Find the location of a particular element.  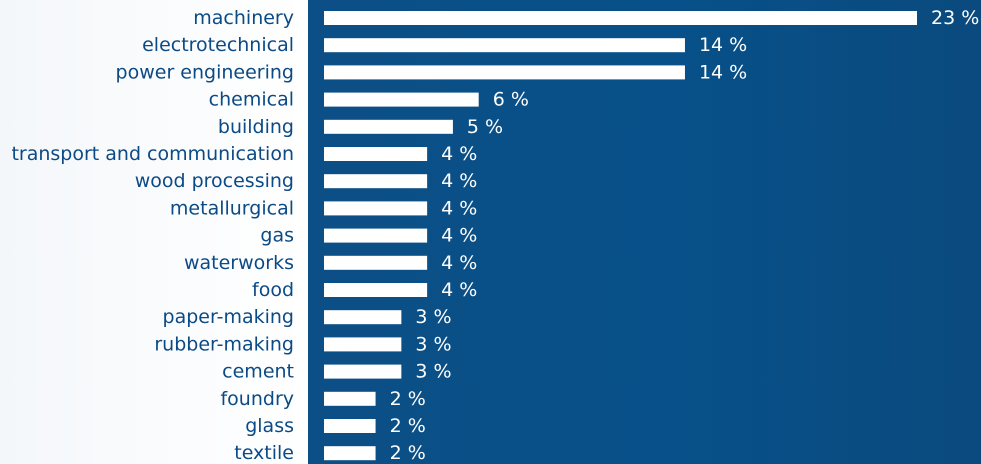

category-label: paper-making is located at coordinates (228, 317).